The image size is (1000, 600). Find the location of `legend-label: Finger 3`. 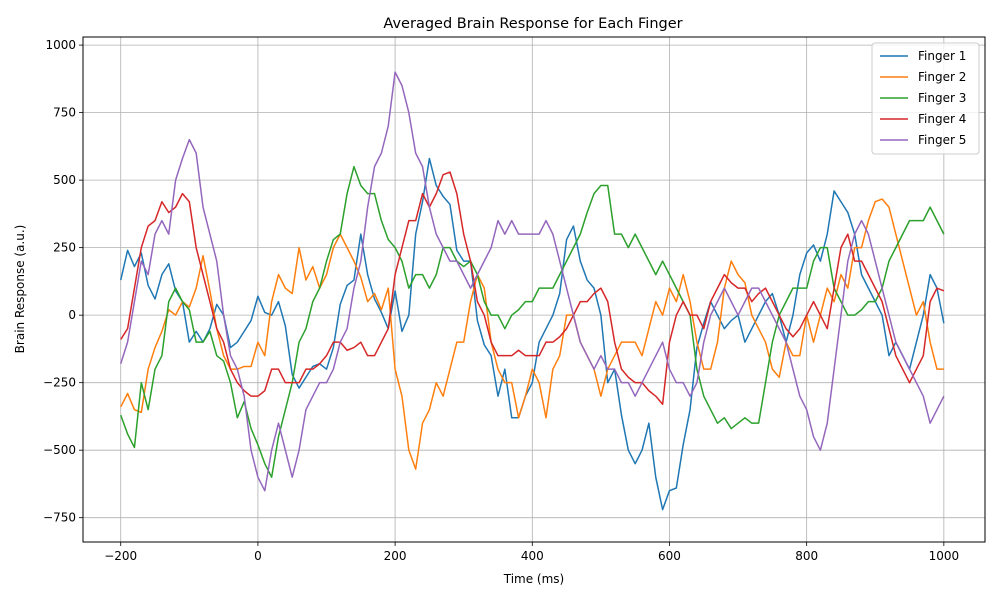

legend-label: Finger 3 is located at coordinates (942, 98).